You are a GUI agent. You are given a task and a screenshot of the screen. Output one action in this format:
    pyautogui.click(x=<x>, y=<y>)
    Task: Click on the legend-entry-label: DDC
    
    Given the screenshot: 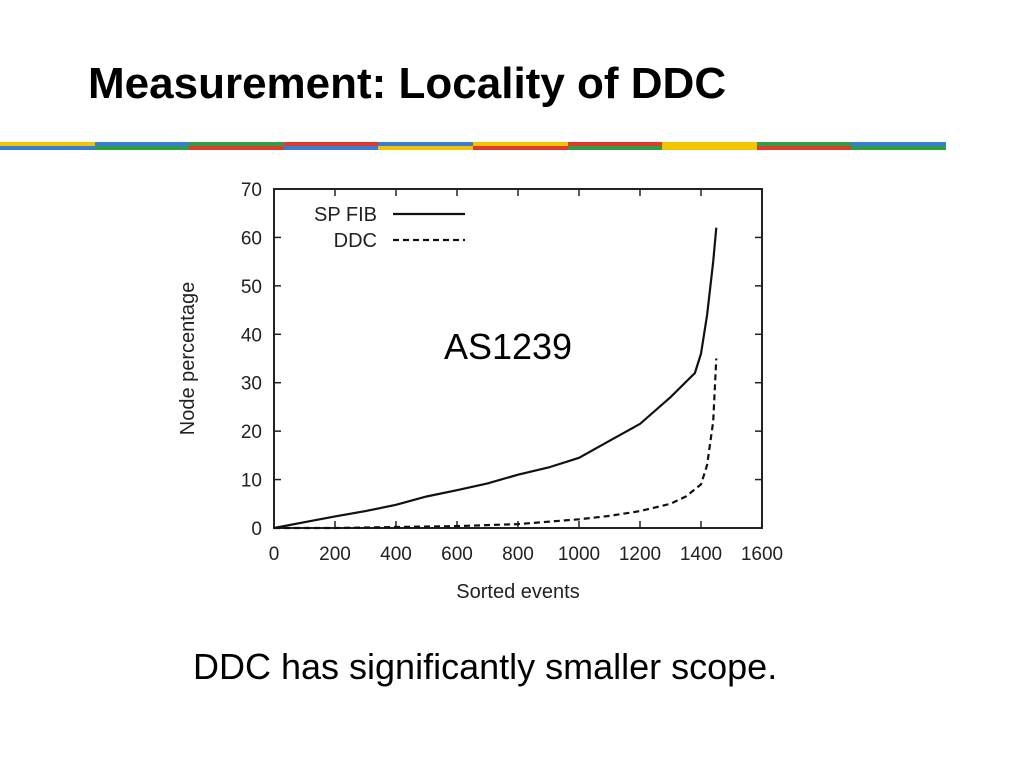 What is the action you would take?
    pyautogui.click(x=355, y=241)
    